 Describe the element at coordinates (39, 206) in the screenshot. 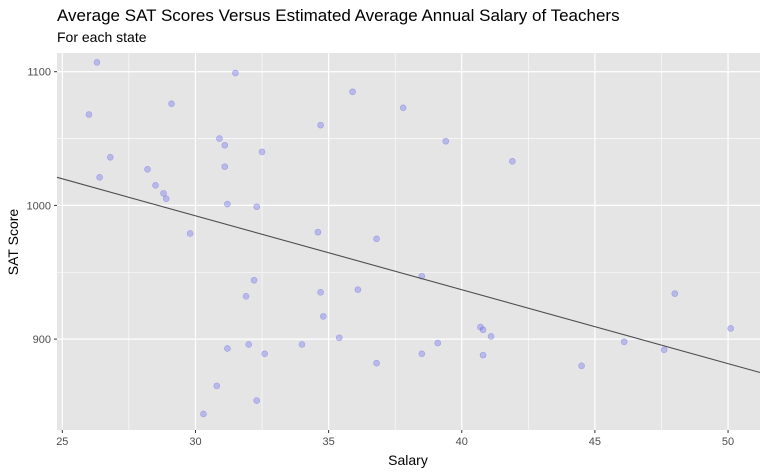

I see `y-tick-label: 1000` at that location.